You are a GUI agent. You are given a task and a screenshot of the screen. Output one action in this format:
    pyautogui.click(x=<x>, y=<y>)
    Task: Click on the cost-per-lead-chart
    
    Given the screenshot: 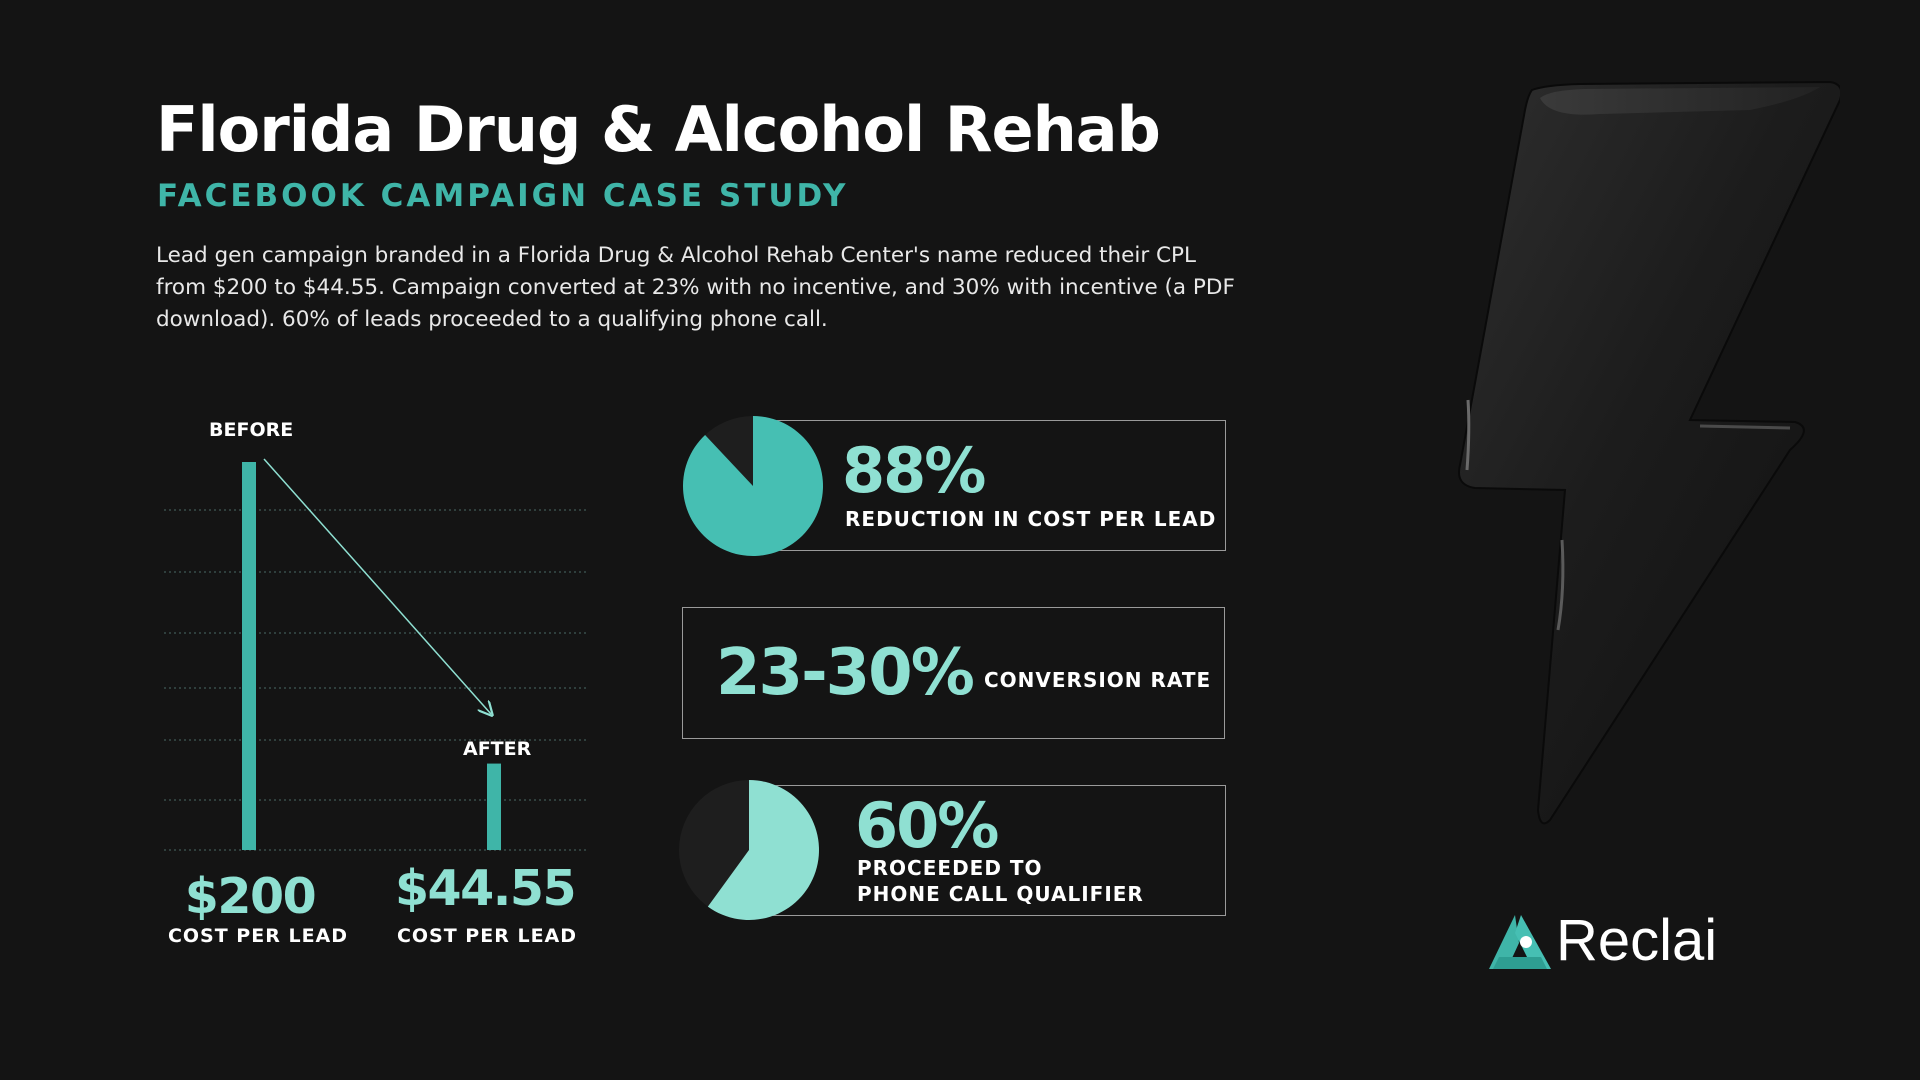 What is the action you would take?
    pyautogui.click(x=375, y=654)
    